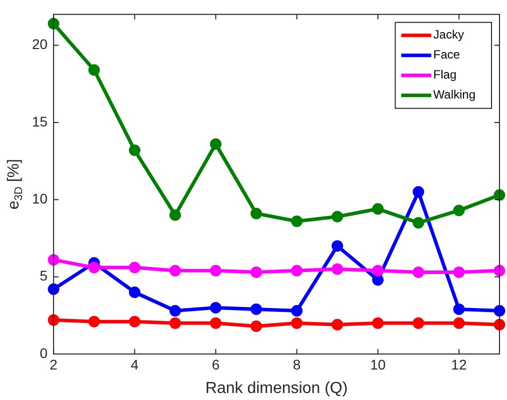 This screenshot has width=507, height=400. What do you see at coordinates (454, 95) in the screenshot?
I see `legend-label: Walking` at bounding box center [454, 95].